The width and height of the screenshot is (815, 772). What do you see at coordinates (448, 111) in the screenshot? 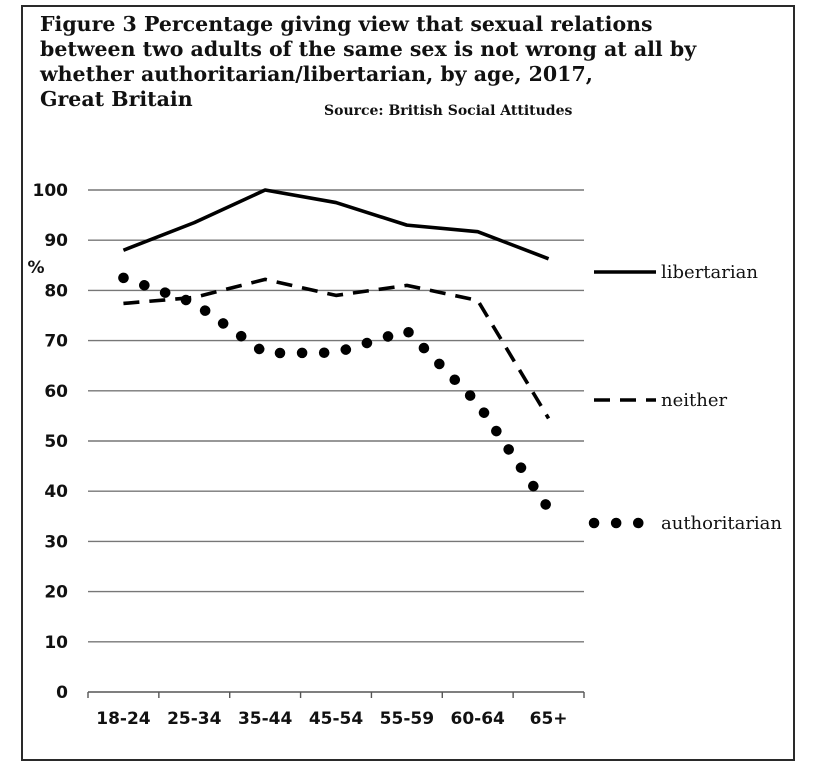
I see `source-note: Source: British Social Attitudes` at bounding box center [448, 111].